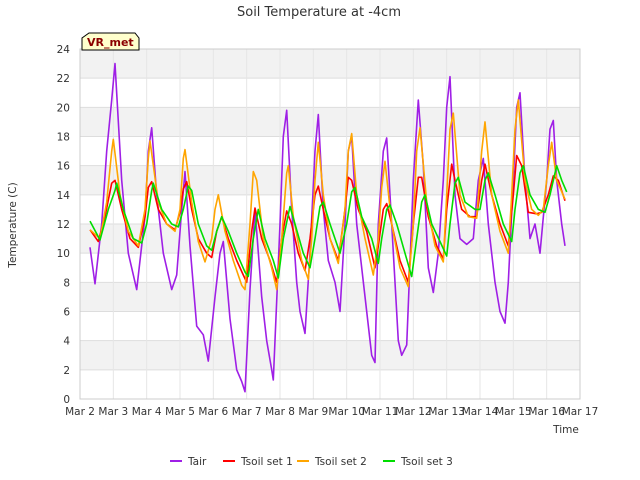 Image resolution: width=640 pixels, height=480 pixels. I want to click on station-badge-text: VR_met, so click(110, 42).